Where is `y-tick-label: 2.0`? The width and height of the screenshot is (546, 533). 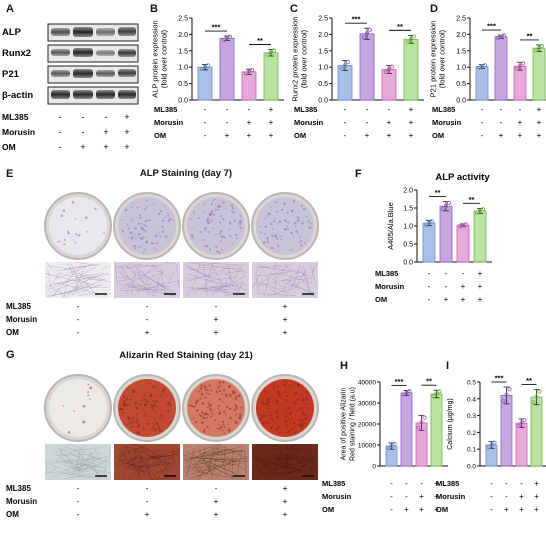 y-tick-label: 2.0 is located at coordinates (183, 35).